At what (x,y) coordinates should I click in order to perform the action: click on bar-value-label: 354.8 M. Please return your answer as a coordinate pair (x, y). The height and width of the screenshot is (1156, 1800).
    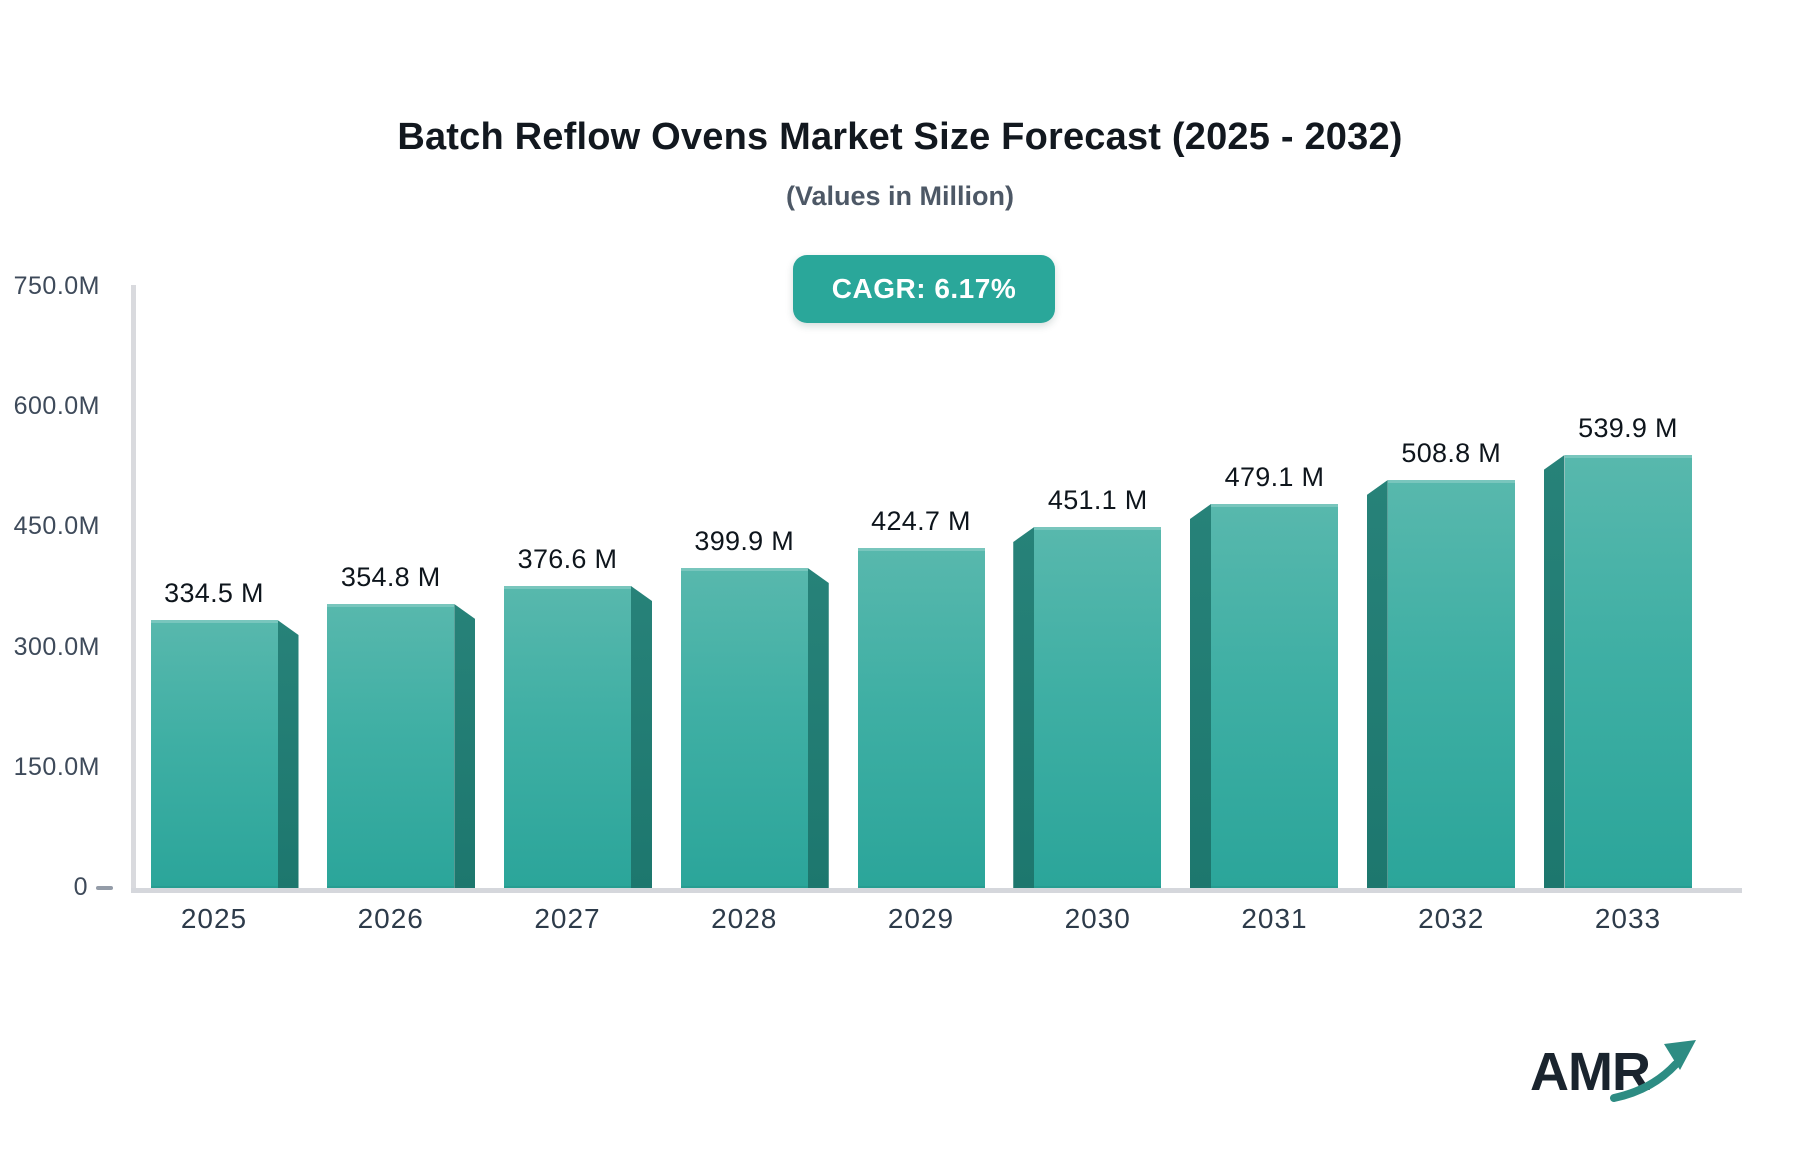
    Looking at the image, I should click on (390, 577).